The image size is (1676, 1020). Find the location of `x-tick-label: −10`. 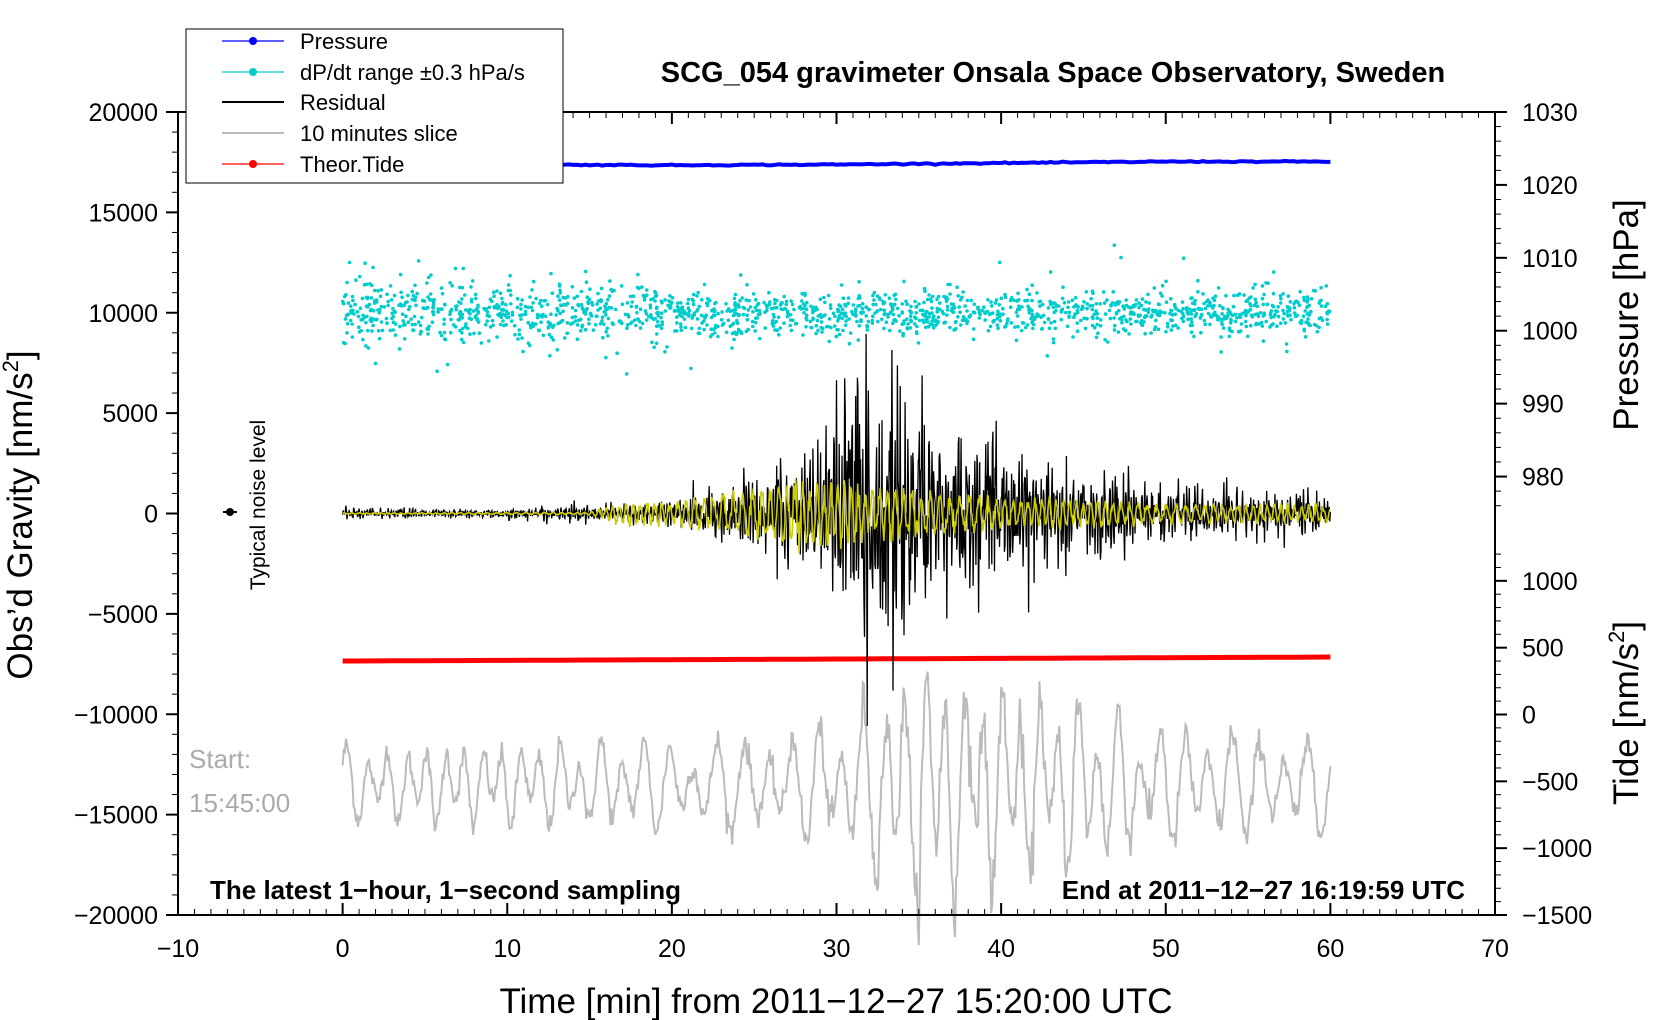

x-tick-label: −10 is located at coordinates (178, 949).